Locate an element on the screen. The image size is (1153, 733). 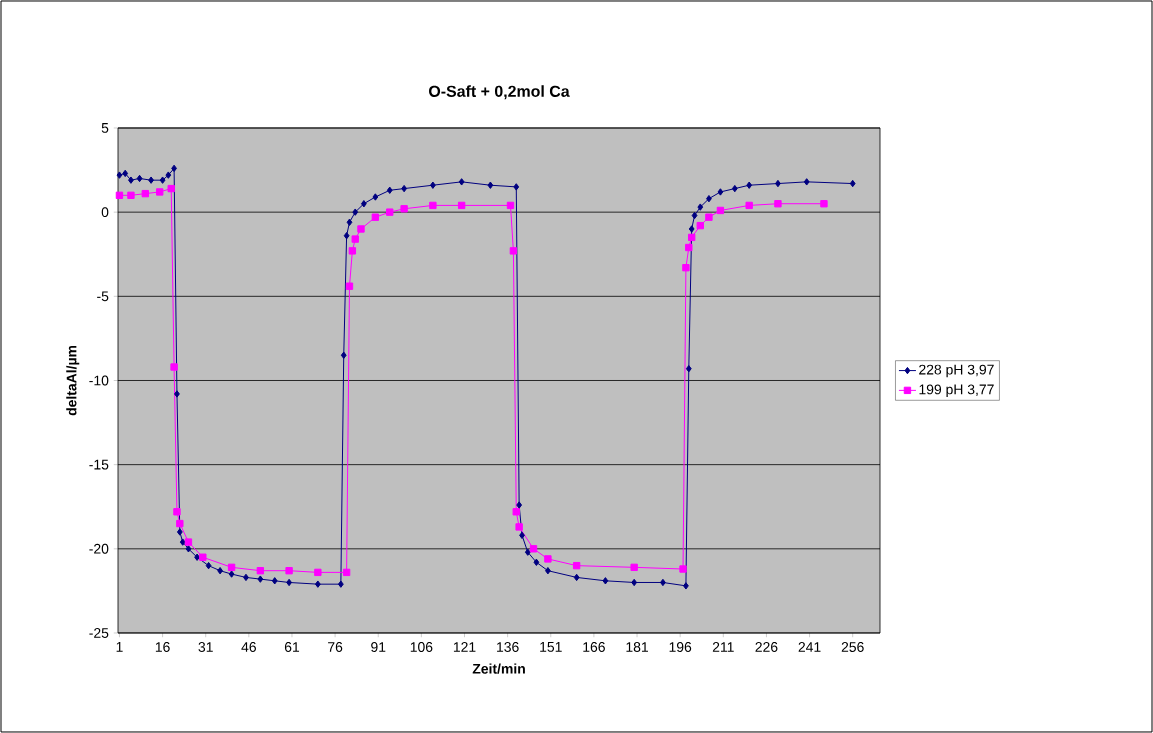
x-tick-label: 136 is located at coordinates (508, 647).